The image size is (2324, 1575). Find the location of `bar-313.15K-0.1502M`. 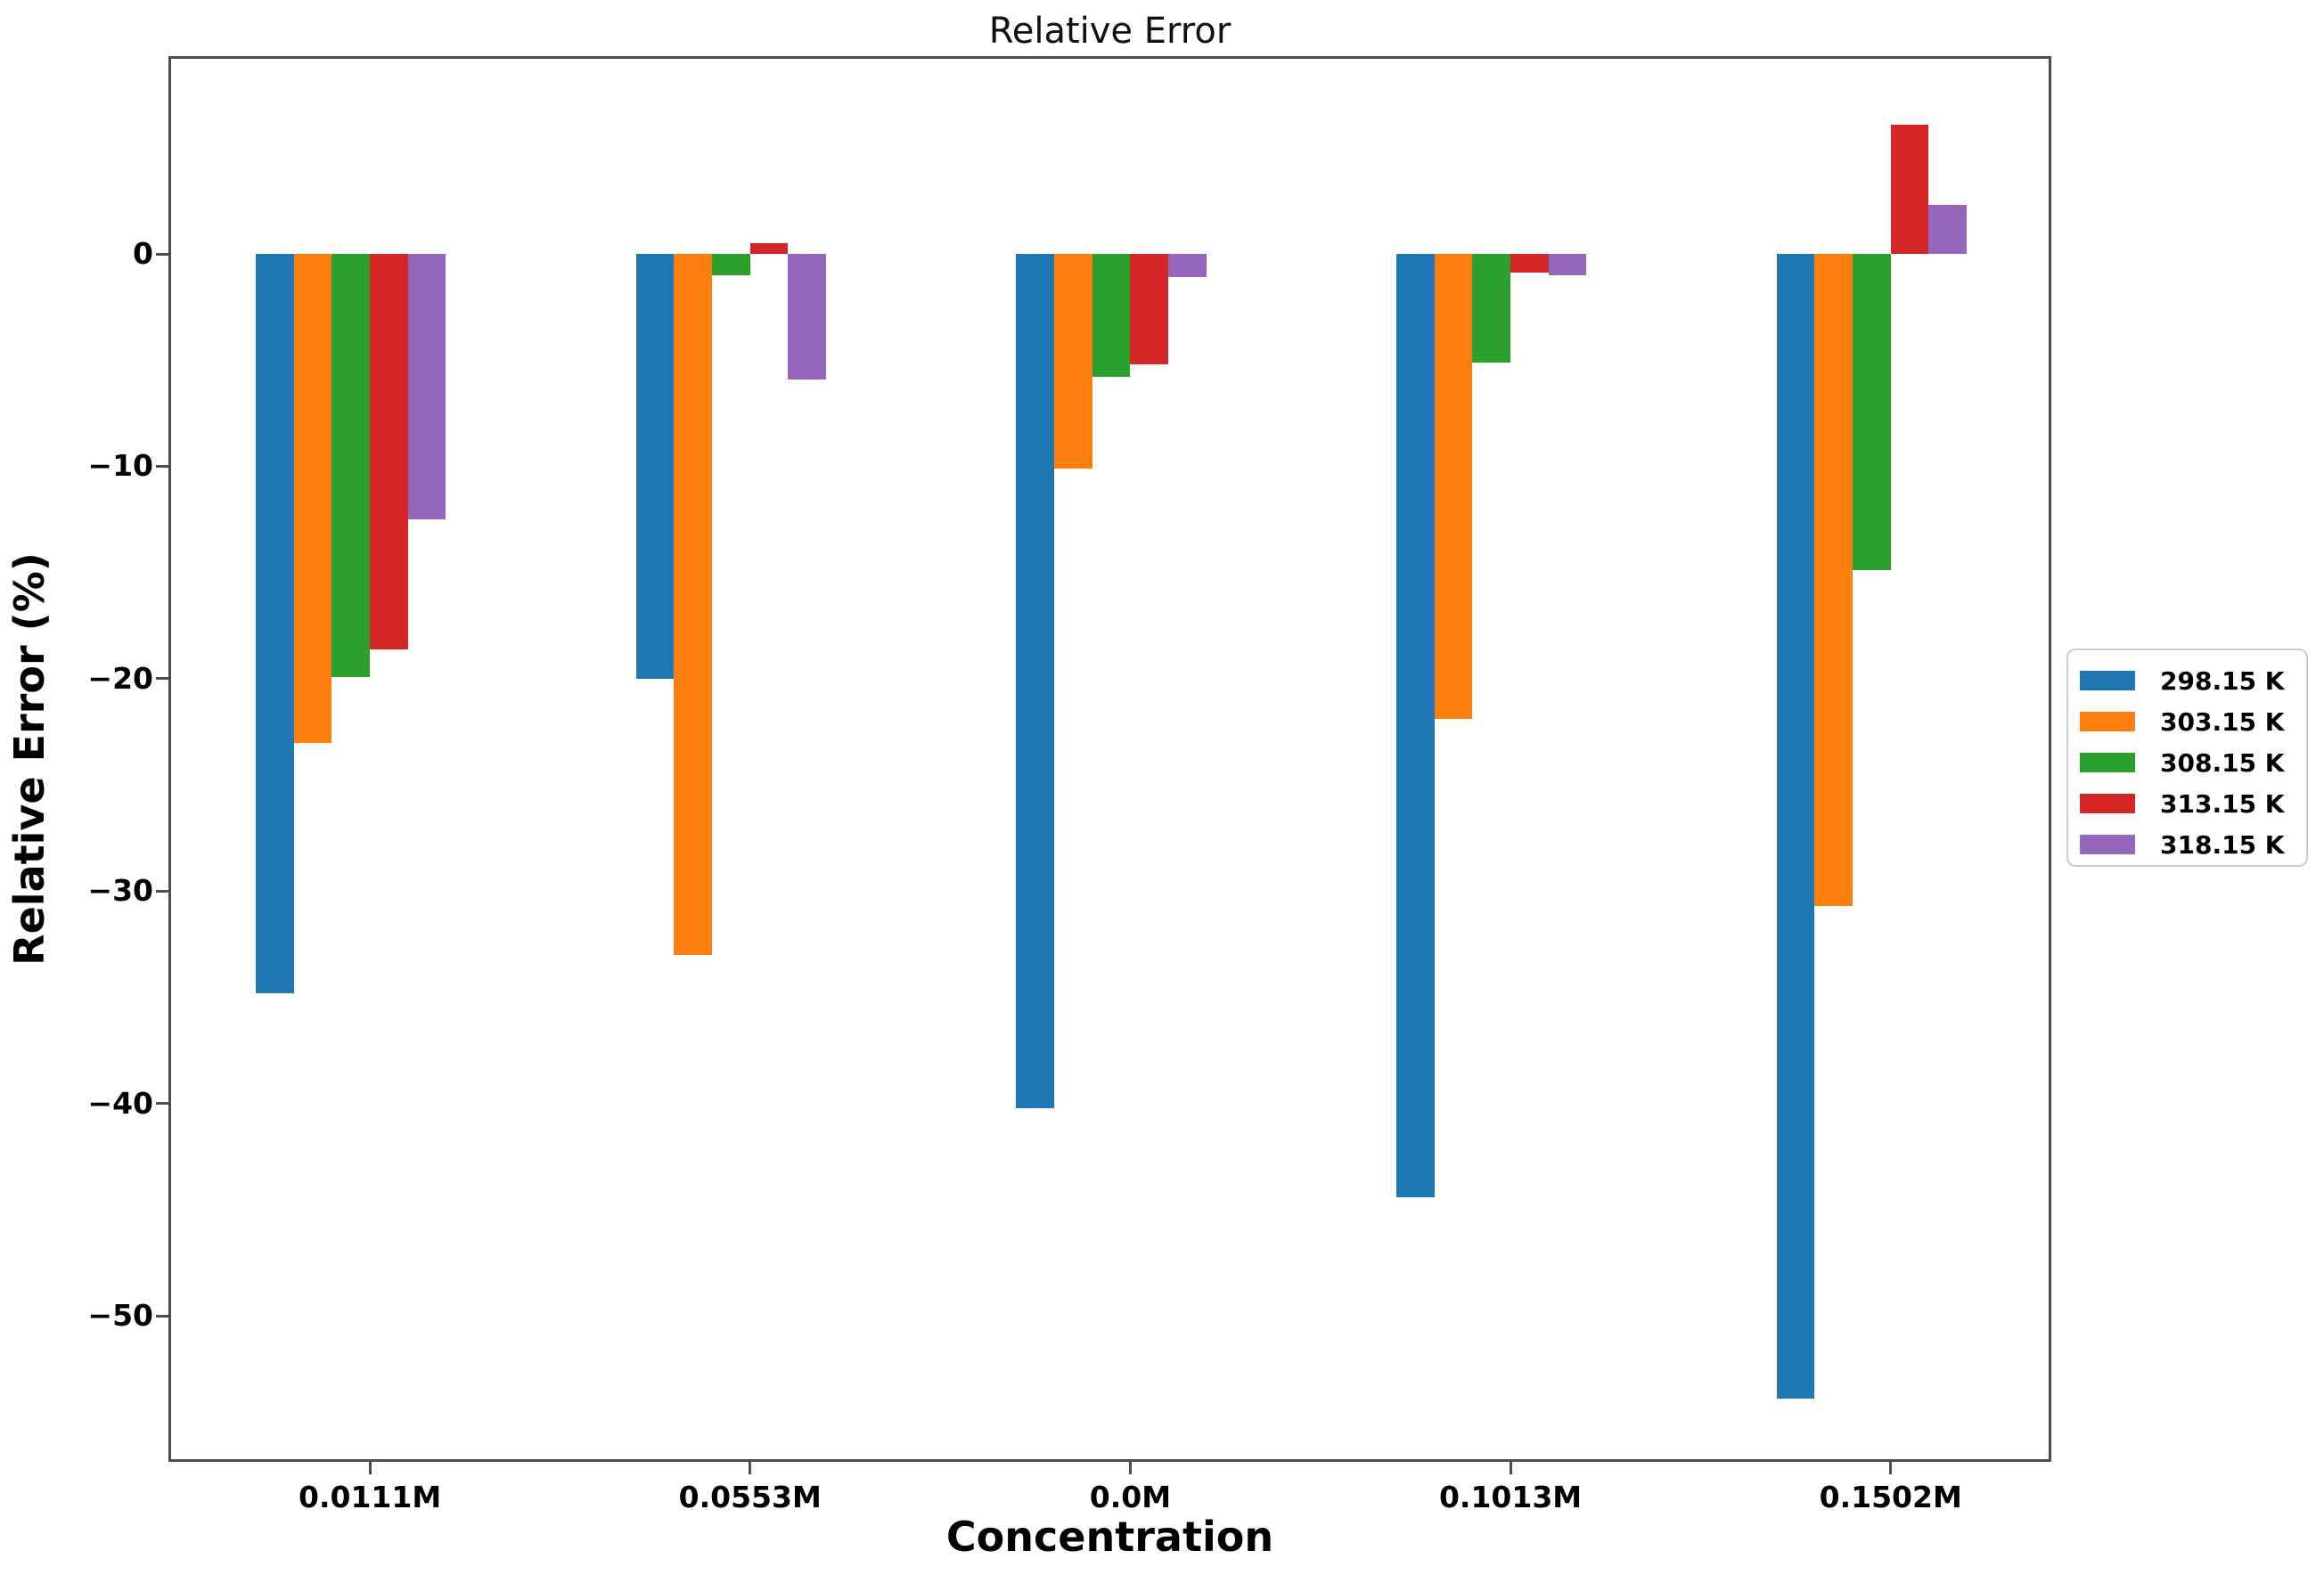

bar-313.15K-0.1502M is located at coordinates (1909, 190).